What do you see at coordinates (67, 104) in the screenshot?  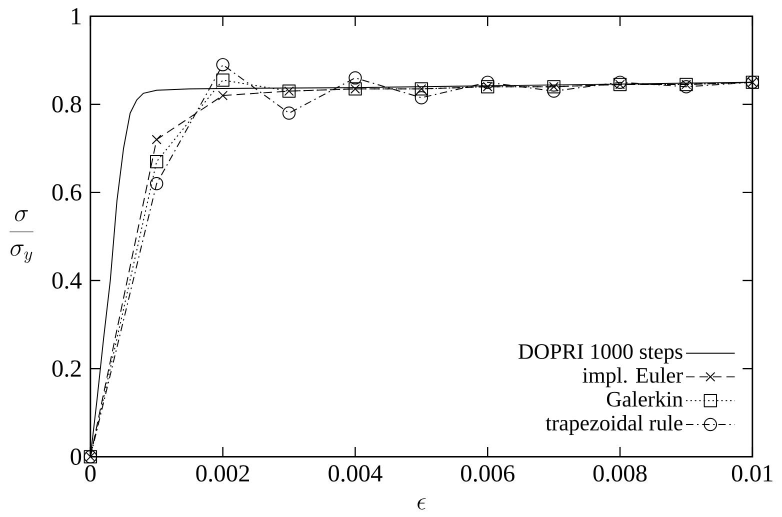 I see `y-tick-label: 0.8` at bounding box center [67, 104].